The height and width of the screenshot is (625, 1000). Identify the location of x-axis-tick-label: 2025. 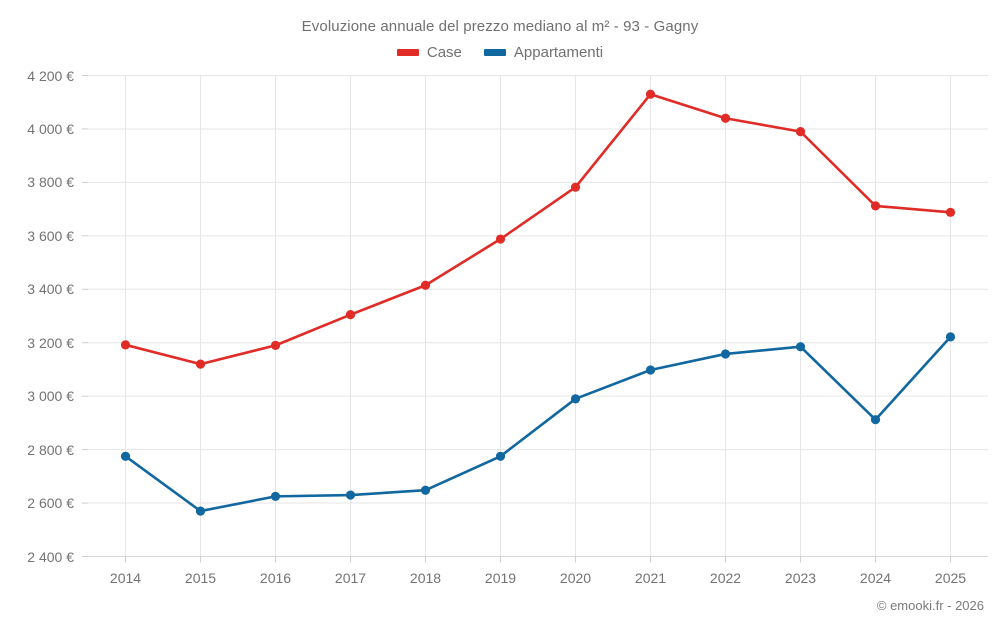
(950, 577).